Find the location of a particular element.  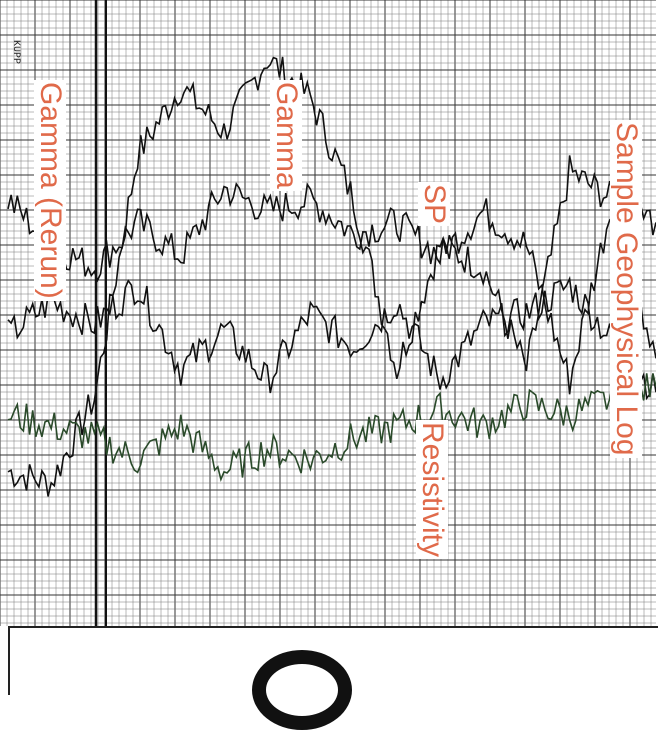

bottom-panel is located at coordinates (333, 660).